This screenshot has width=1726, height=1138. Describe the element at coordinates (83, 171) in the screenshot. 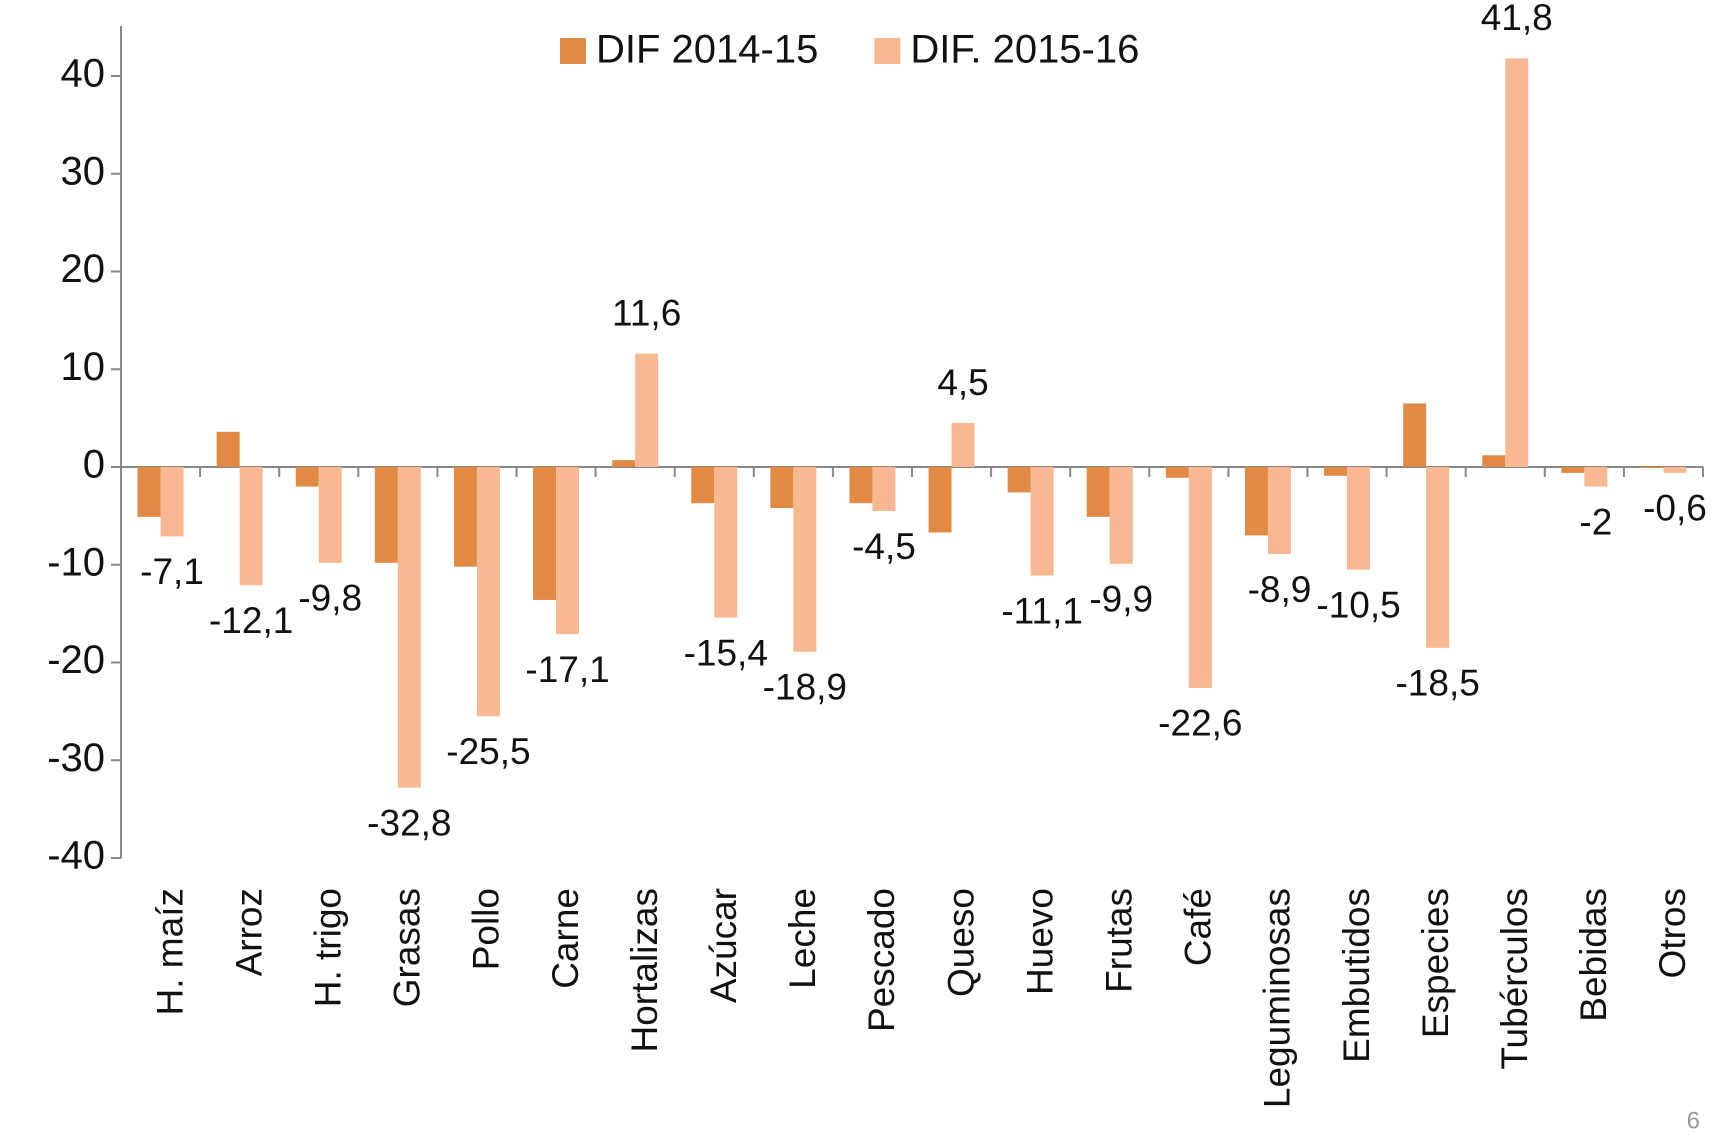

I see `y-tick-label: 30` at that location.